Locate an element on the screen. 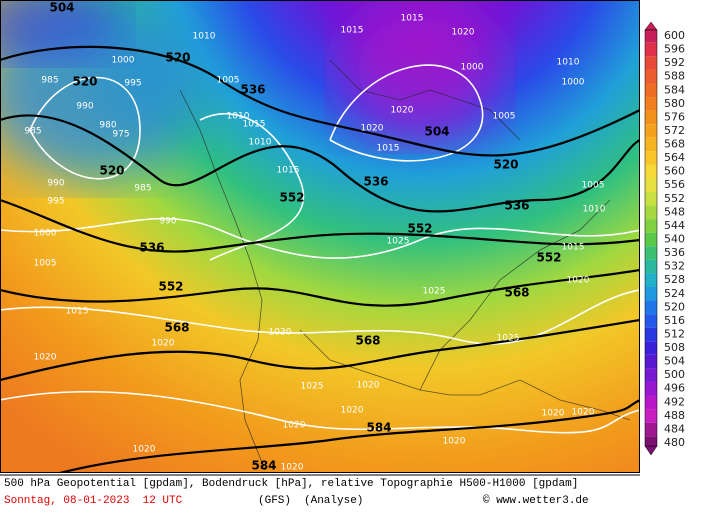  colorbar-tick-label: 488 is located at coordinates (674, 415).